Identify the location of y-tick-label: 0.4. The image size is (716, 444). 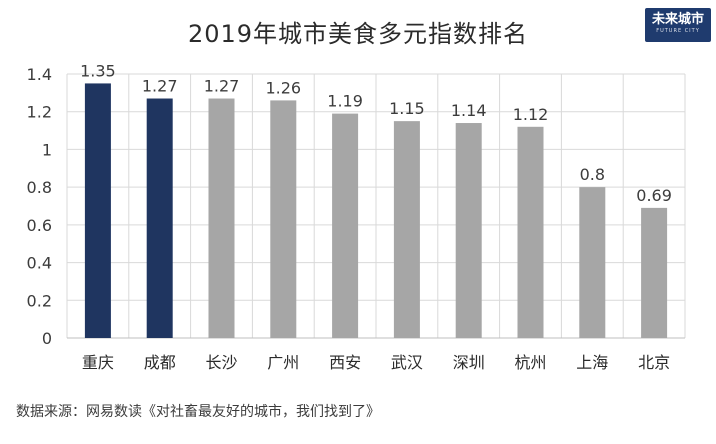
(39, 263).